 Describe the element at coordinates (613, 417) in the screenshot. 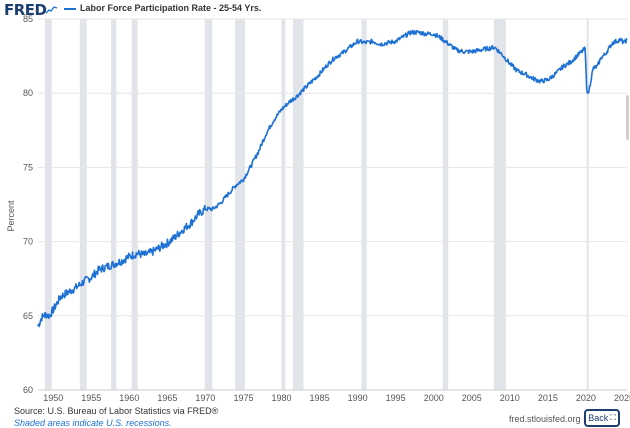

I see `expand-icon: ⛶` at that location.